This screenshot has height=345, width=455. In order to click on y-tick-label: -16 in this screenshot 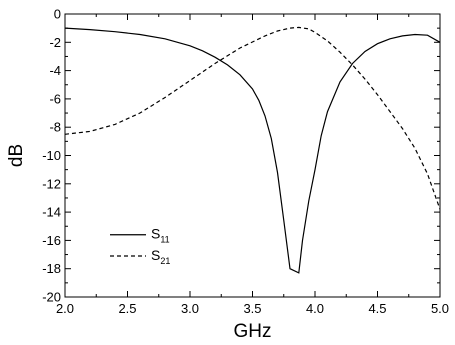, I will do `click(51, 240)`.